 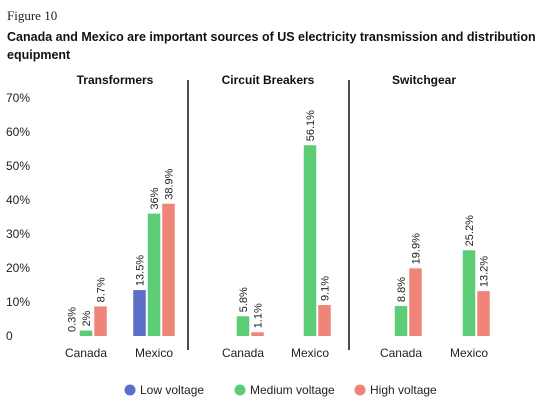 What do you see at coordinates (292, 390) in the screenshot?
I see `legend-label: Medium voltage` at bounding box center [292, 390].